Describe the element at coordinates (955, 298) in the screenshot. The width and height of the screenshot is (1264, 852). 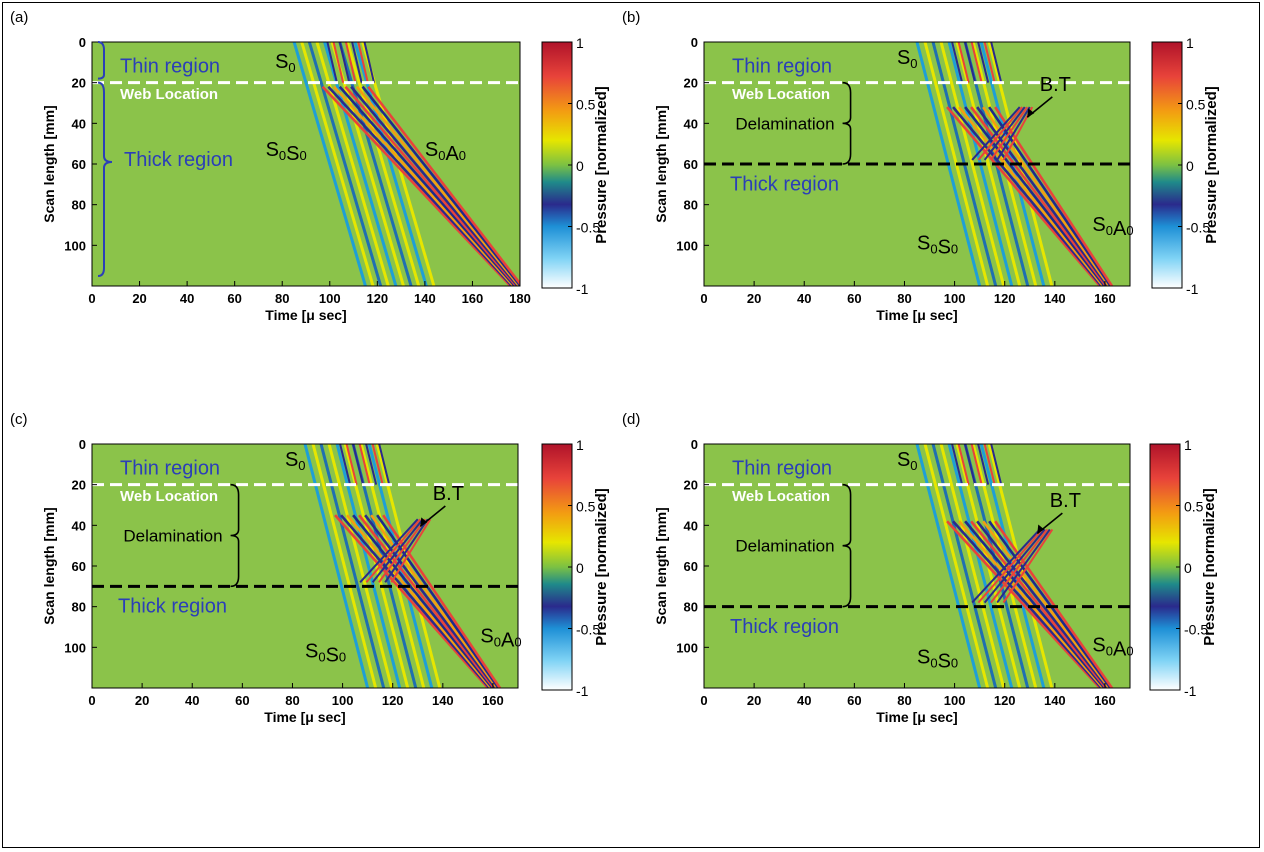
I see `x-tick-label: 100` at that location.